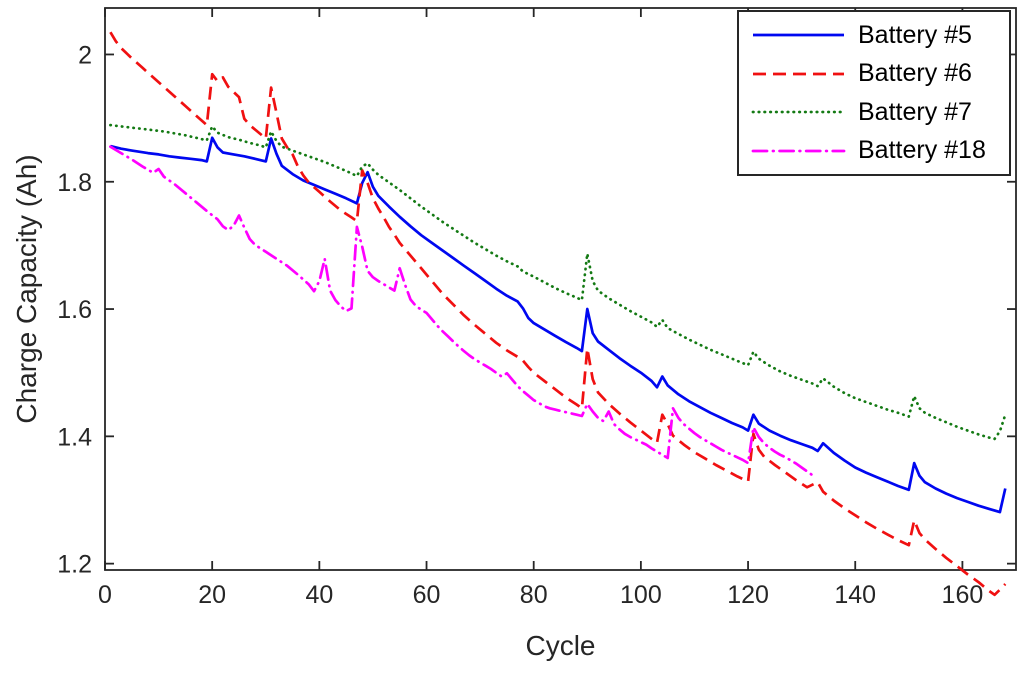 This screenshot has width=1025, height=673. What do you see at coordinates (85, 55) in the screenshot?
I see `y-tick-label: 2` at bounding box center [85, 55].